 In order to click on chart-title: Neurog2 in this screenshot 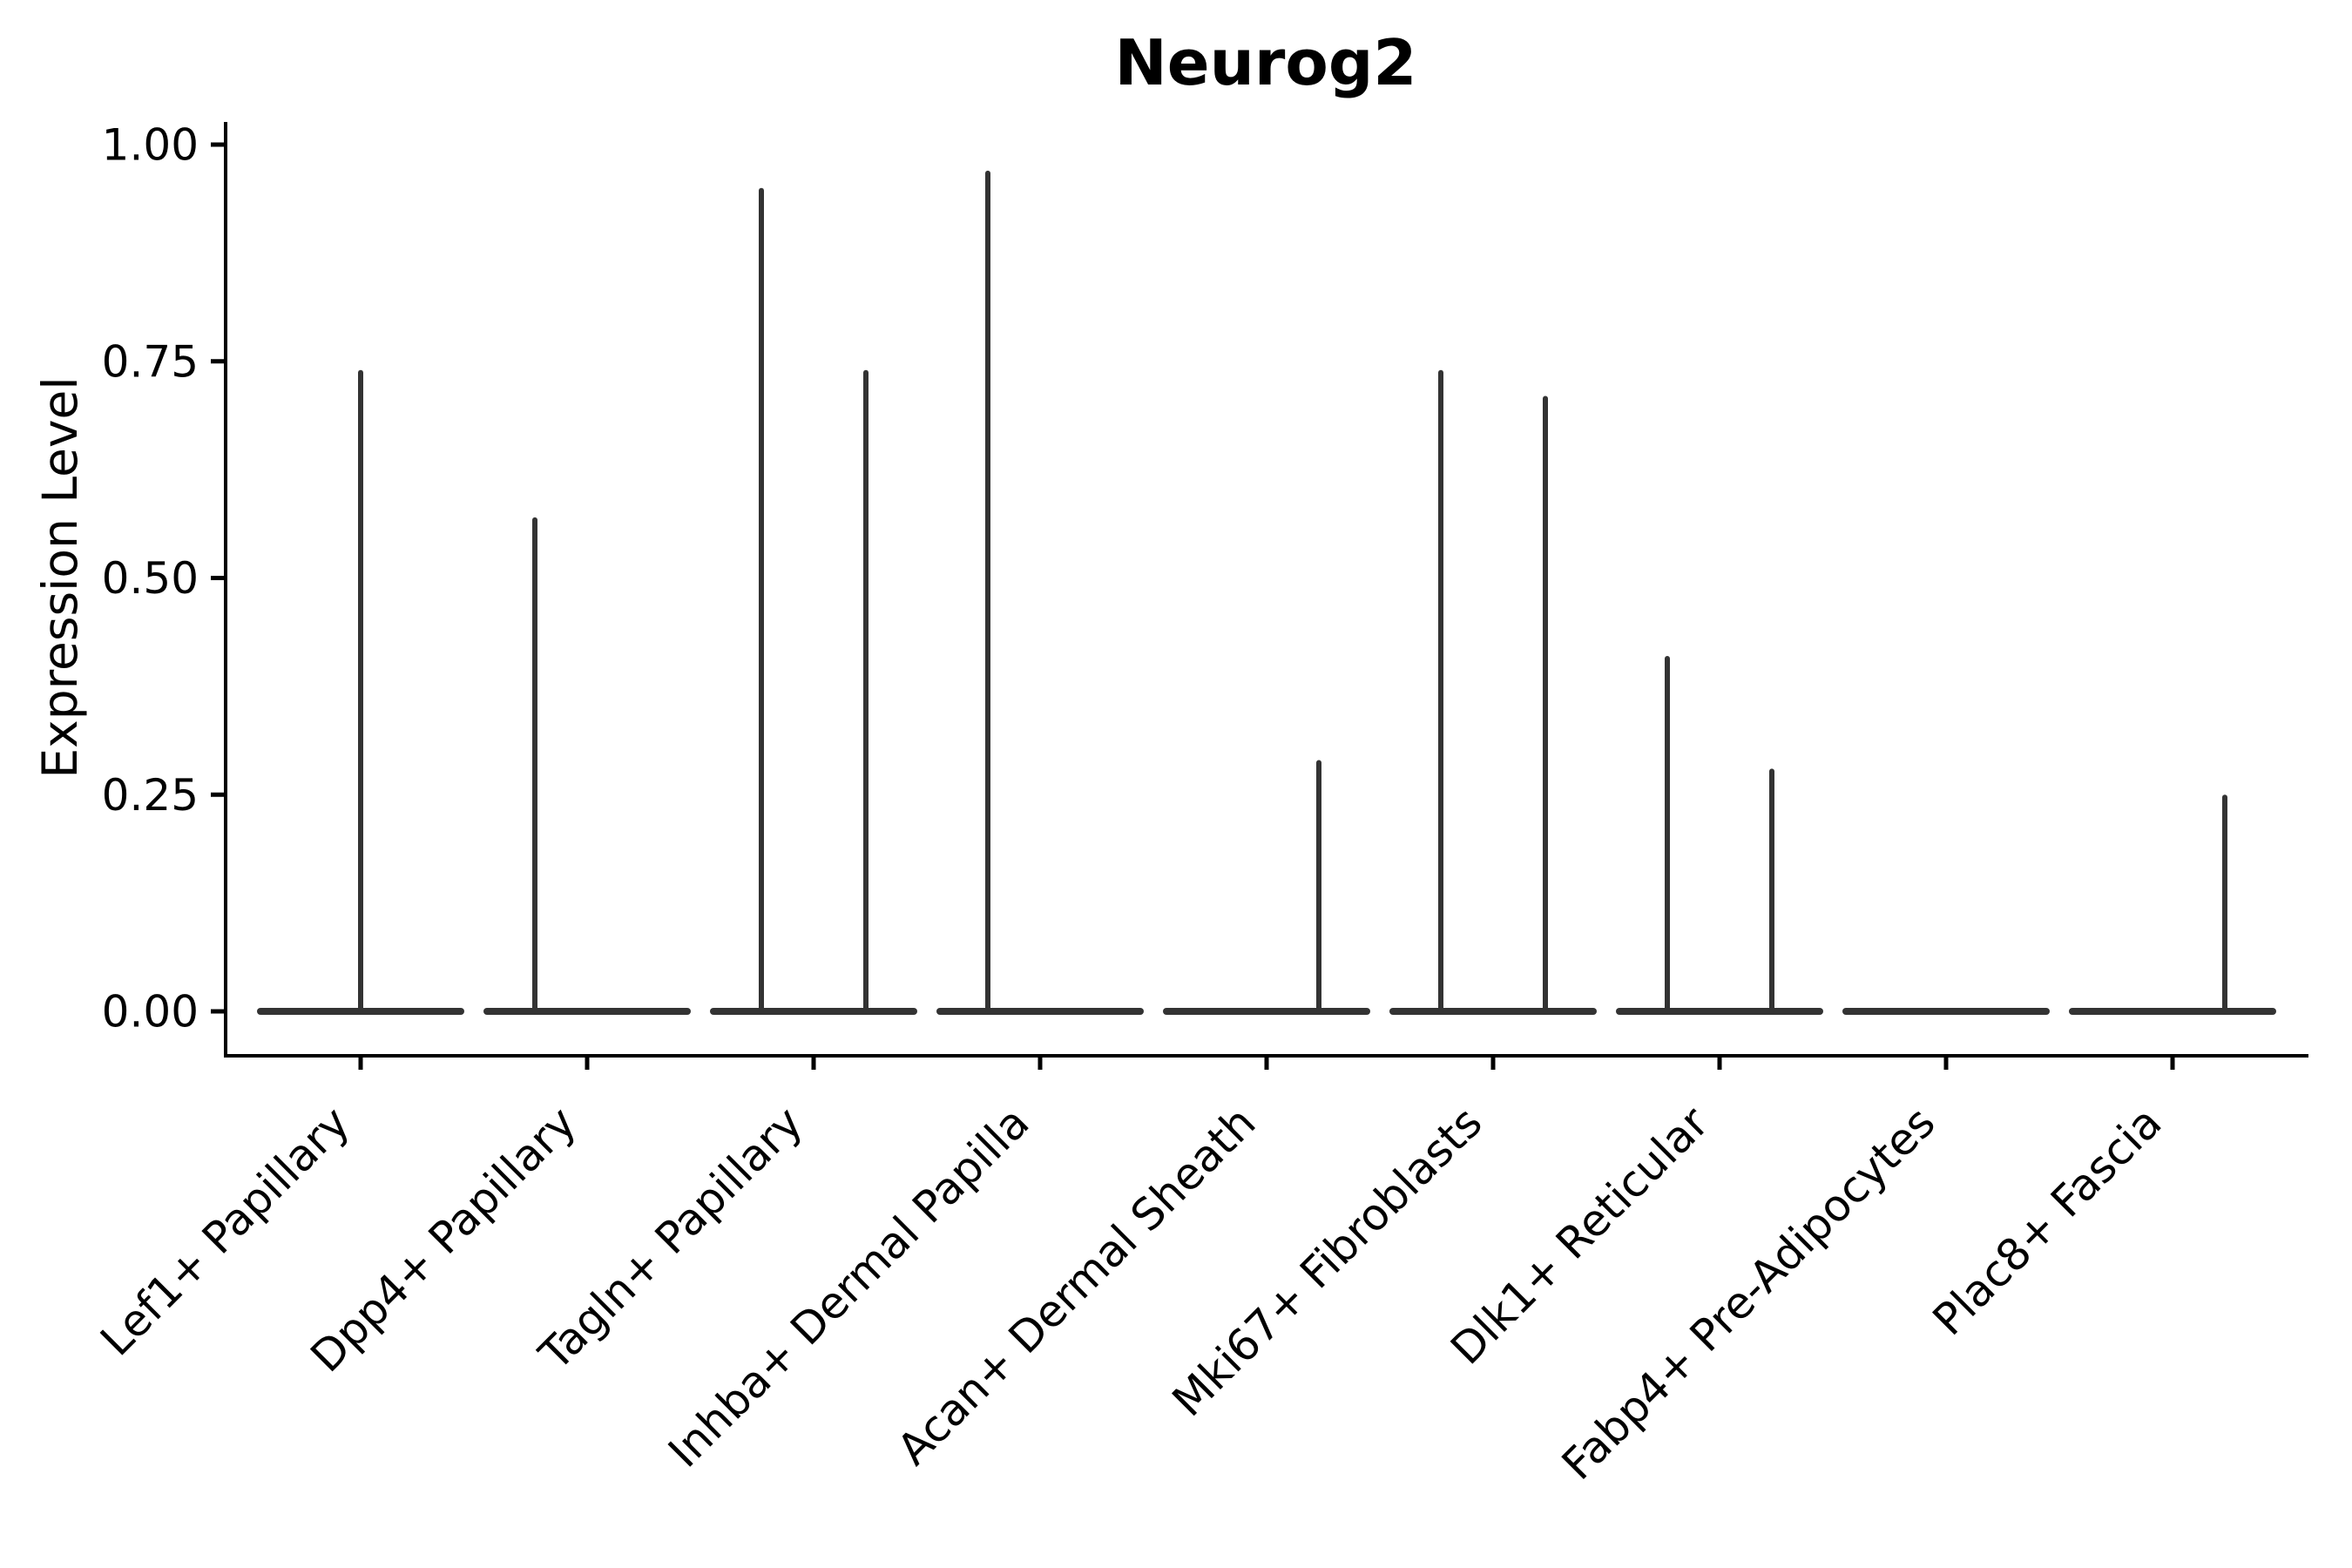, I will do `click(1266, 62)`.